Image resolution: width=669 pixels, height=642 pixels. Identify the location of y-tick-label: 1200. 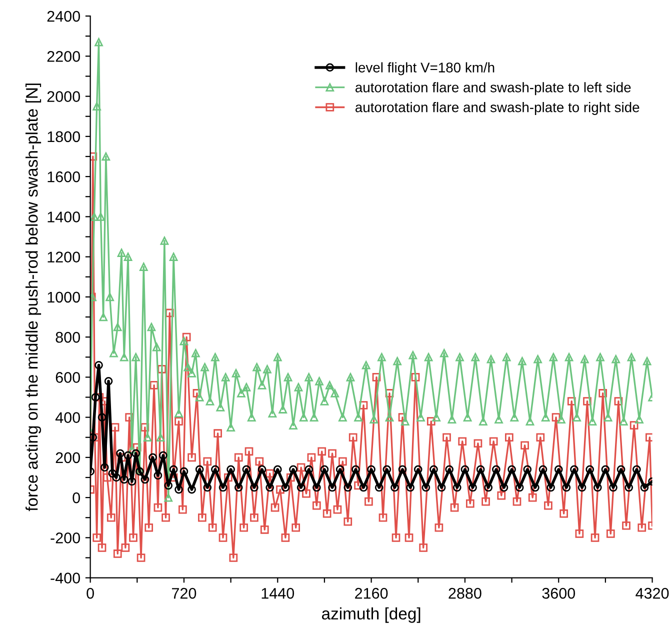
(64, 257).